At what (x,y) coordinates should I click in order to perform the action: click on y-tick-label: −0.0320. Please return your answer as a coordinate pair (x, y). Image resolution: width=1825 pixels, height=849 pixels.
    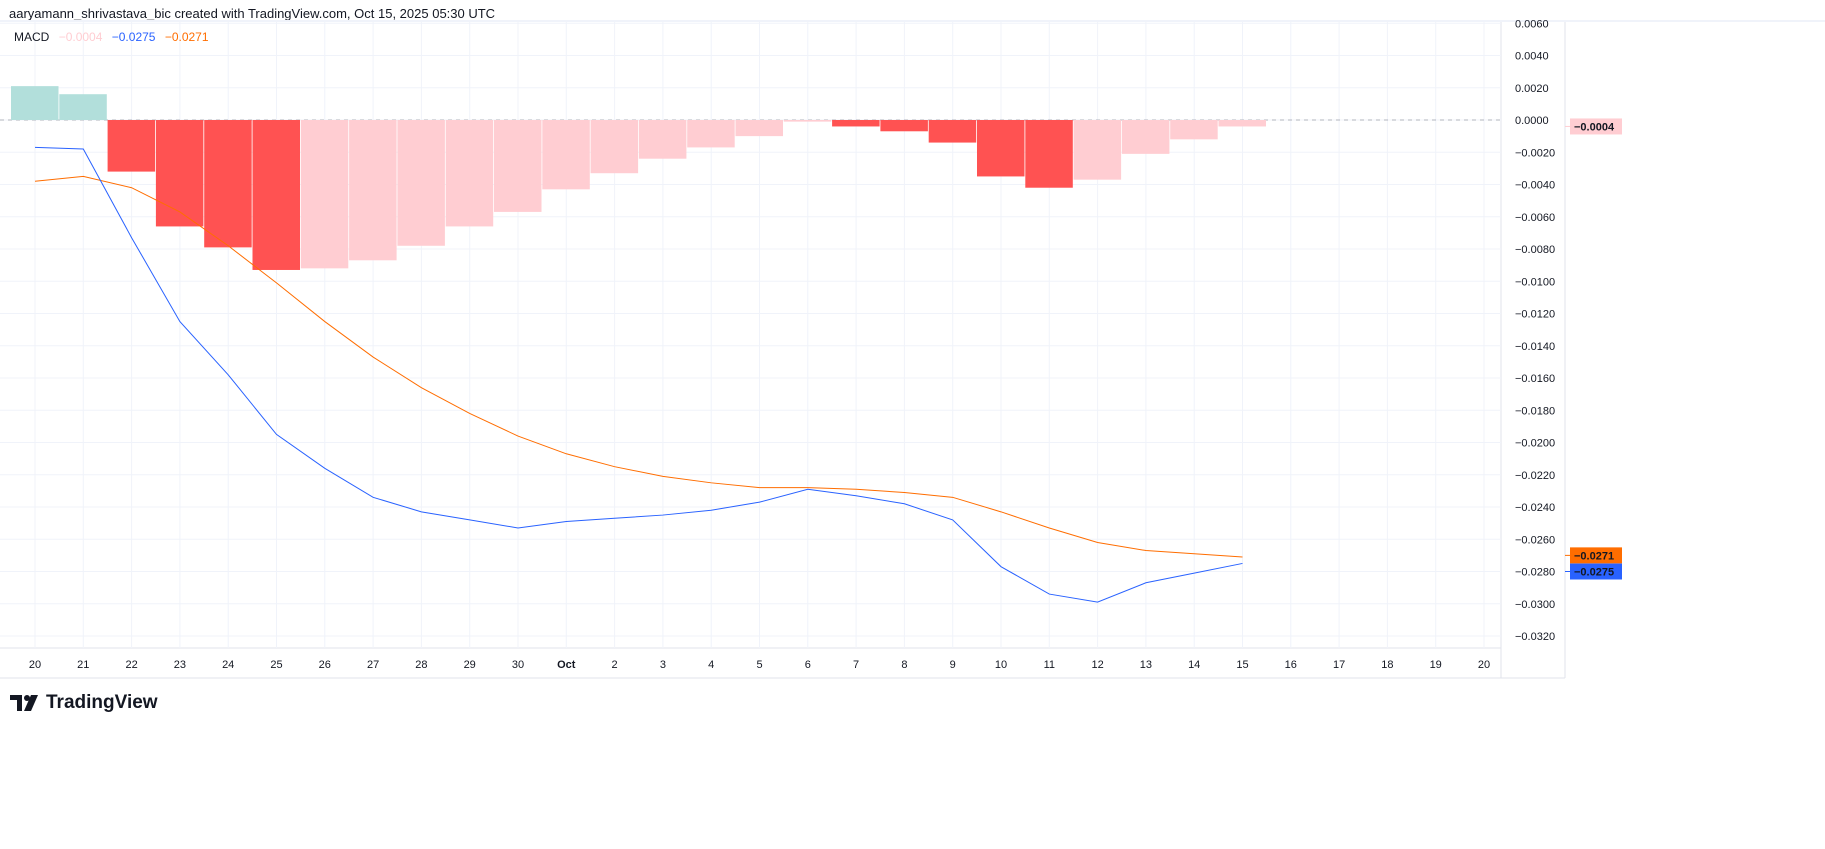
    Looking at the image, I should click on (1535, 637).